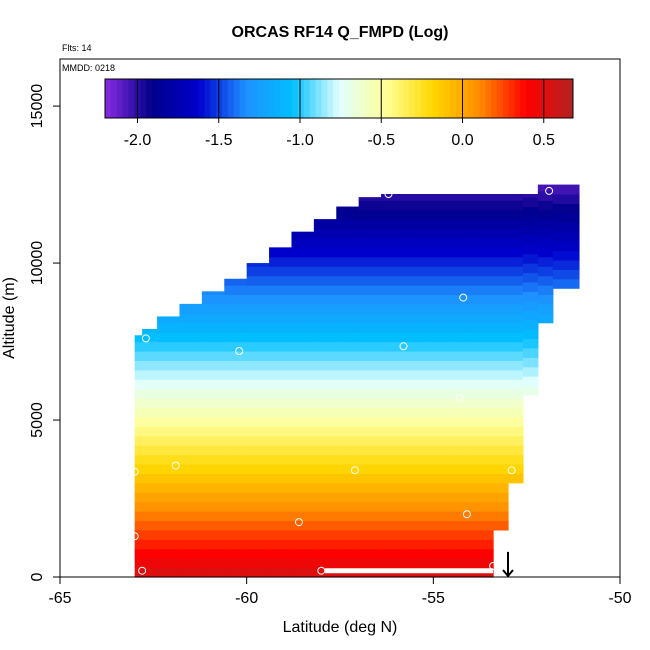 The image size is (650, 650). I want to click on x-axis: -65 -60 -55 -50, so click(340, 592).